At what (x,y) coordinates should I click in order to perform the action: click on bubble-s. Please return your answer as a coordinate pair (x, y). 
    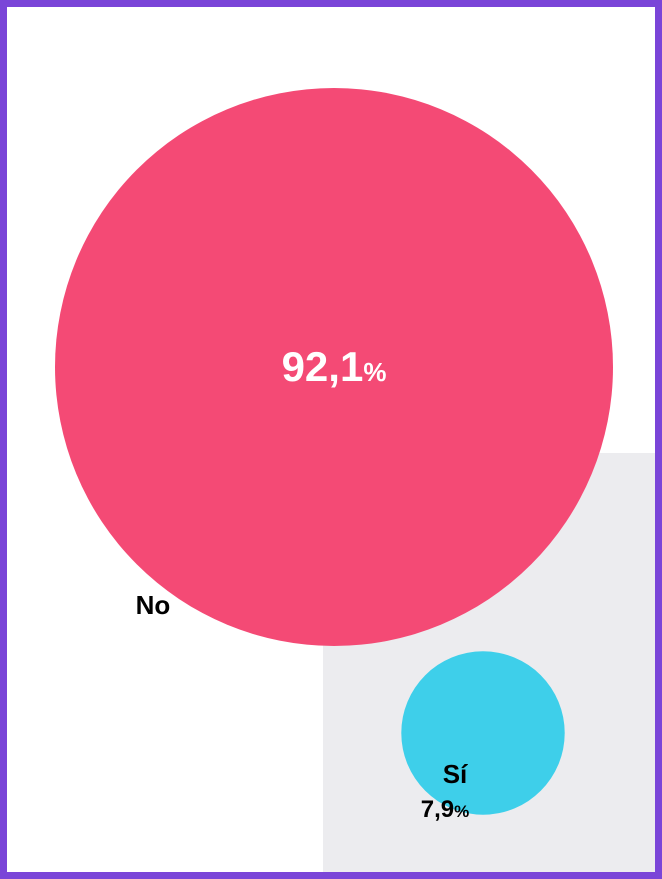
    Looking at the image, I should click on (483, 733).